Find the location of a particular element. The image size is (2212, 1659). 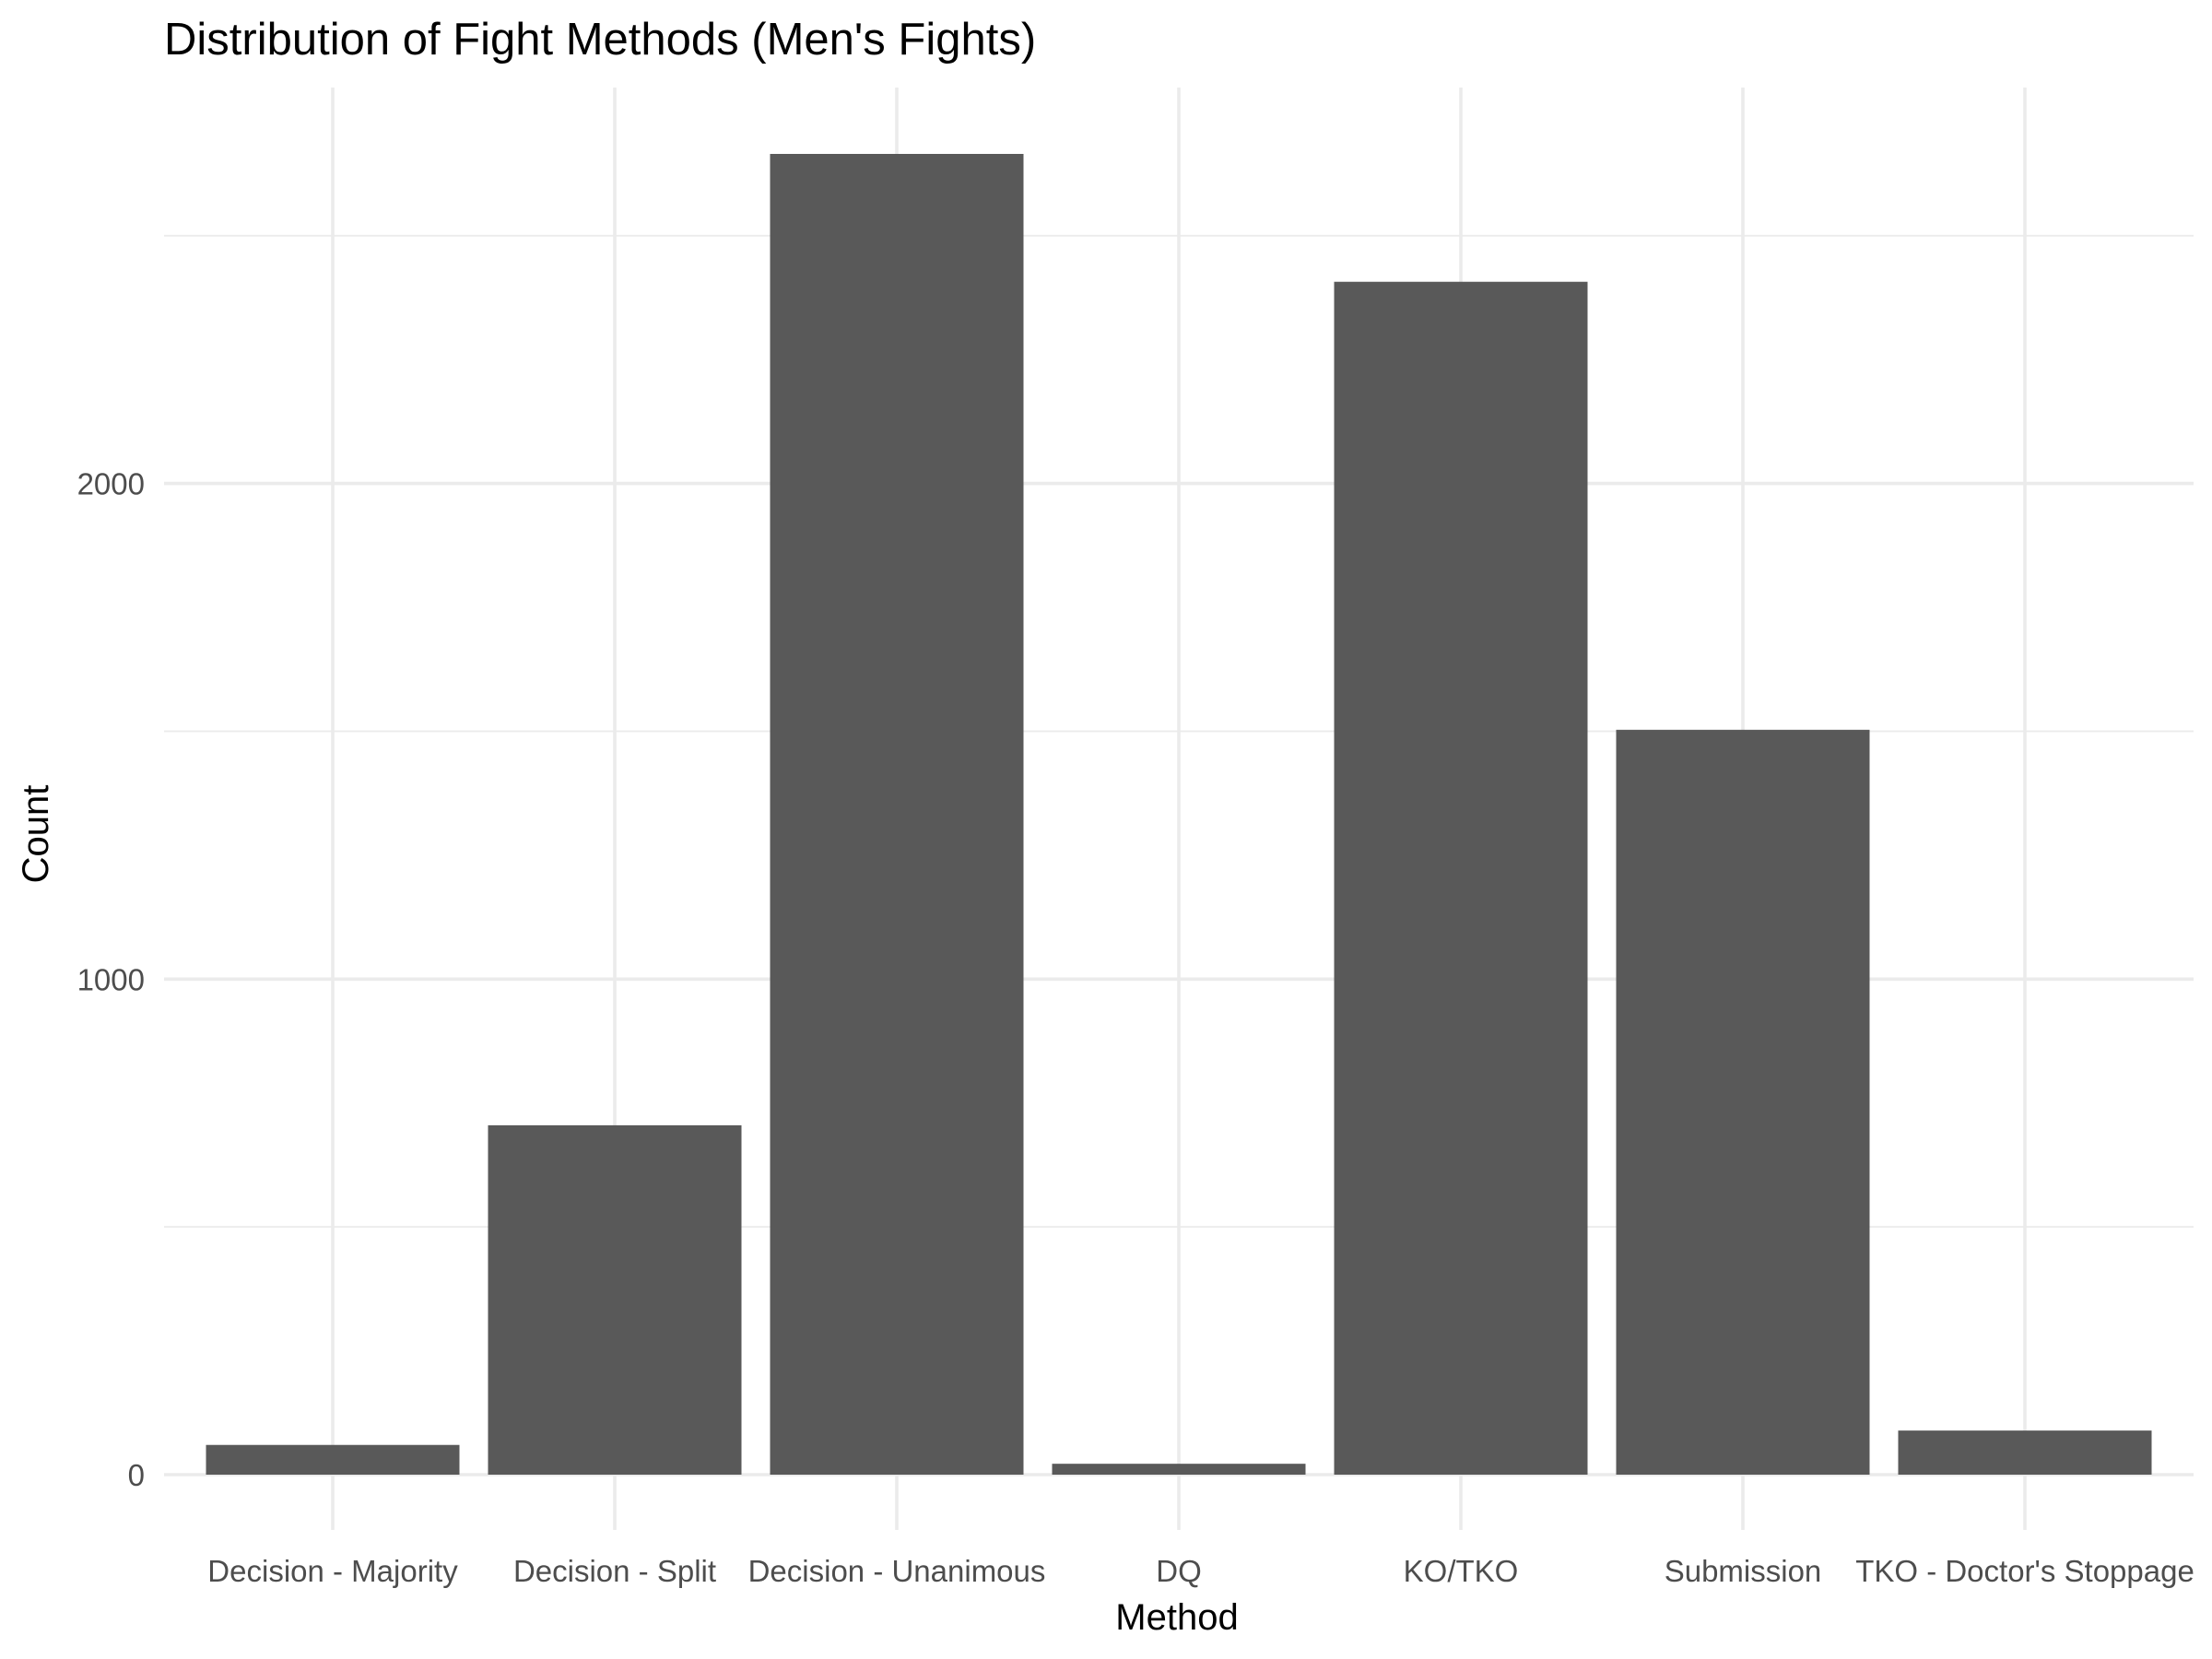

bar-dq is located at coordinates (1179, 1469).